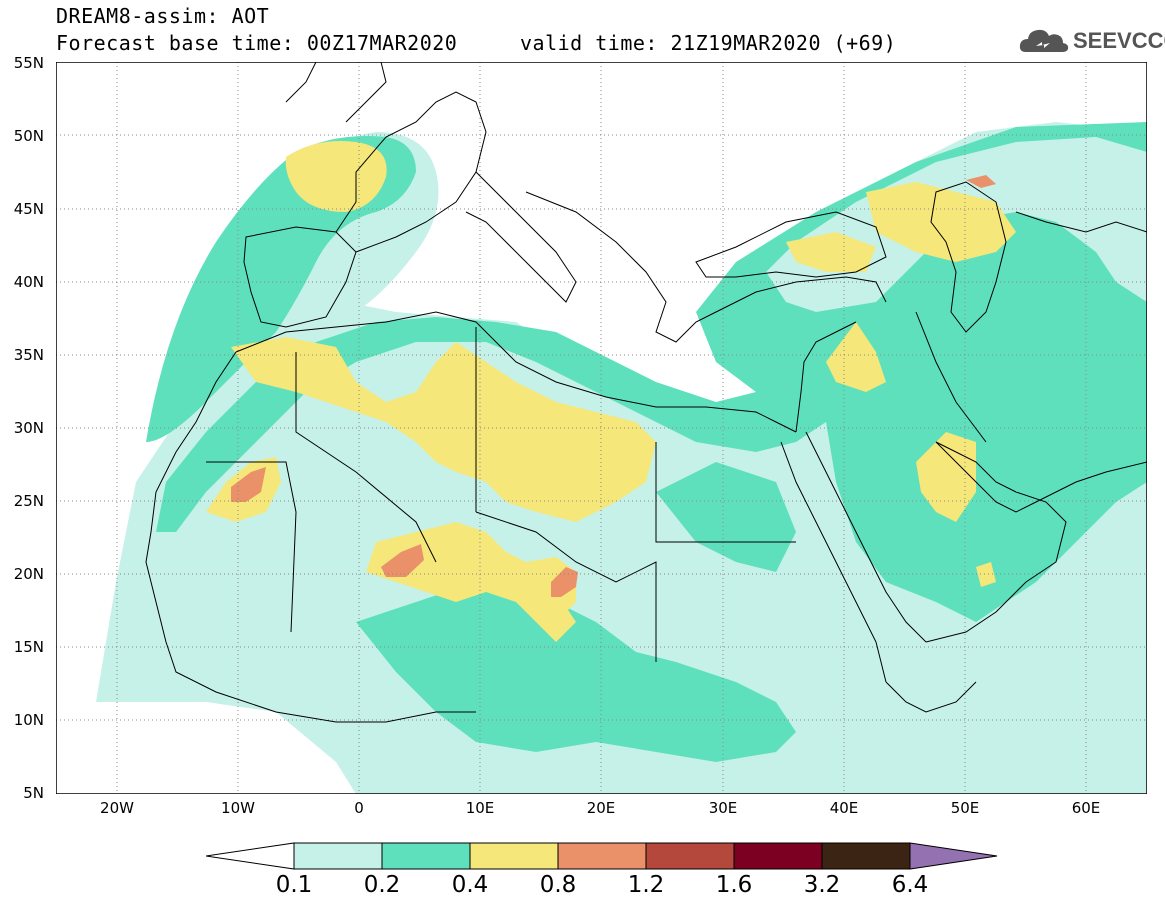  Describe the element at coordinates (28, 282) in the screenshot. I see `lat-label: 40N` at that location.